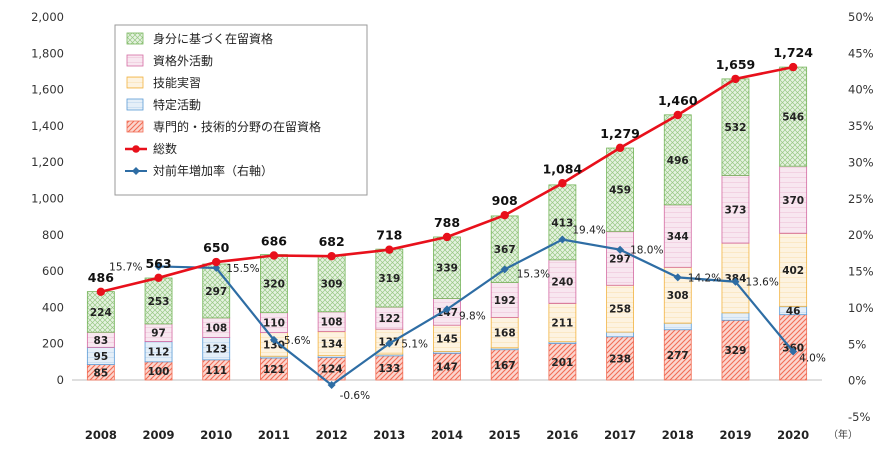 The image size is (887, 456). Describe the element at coordinates (216, 292) in the screenshot. I see `data-label-status: 297` at that location.